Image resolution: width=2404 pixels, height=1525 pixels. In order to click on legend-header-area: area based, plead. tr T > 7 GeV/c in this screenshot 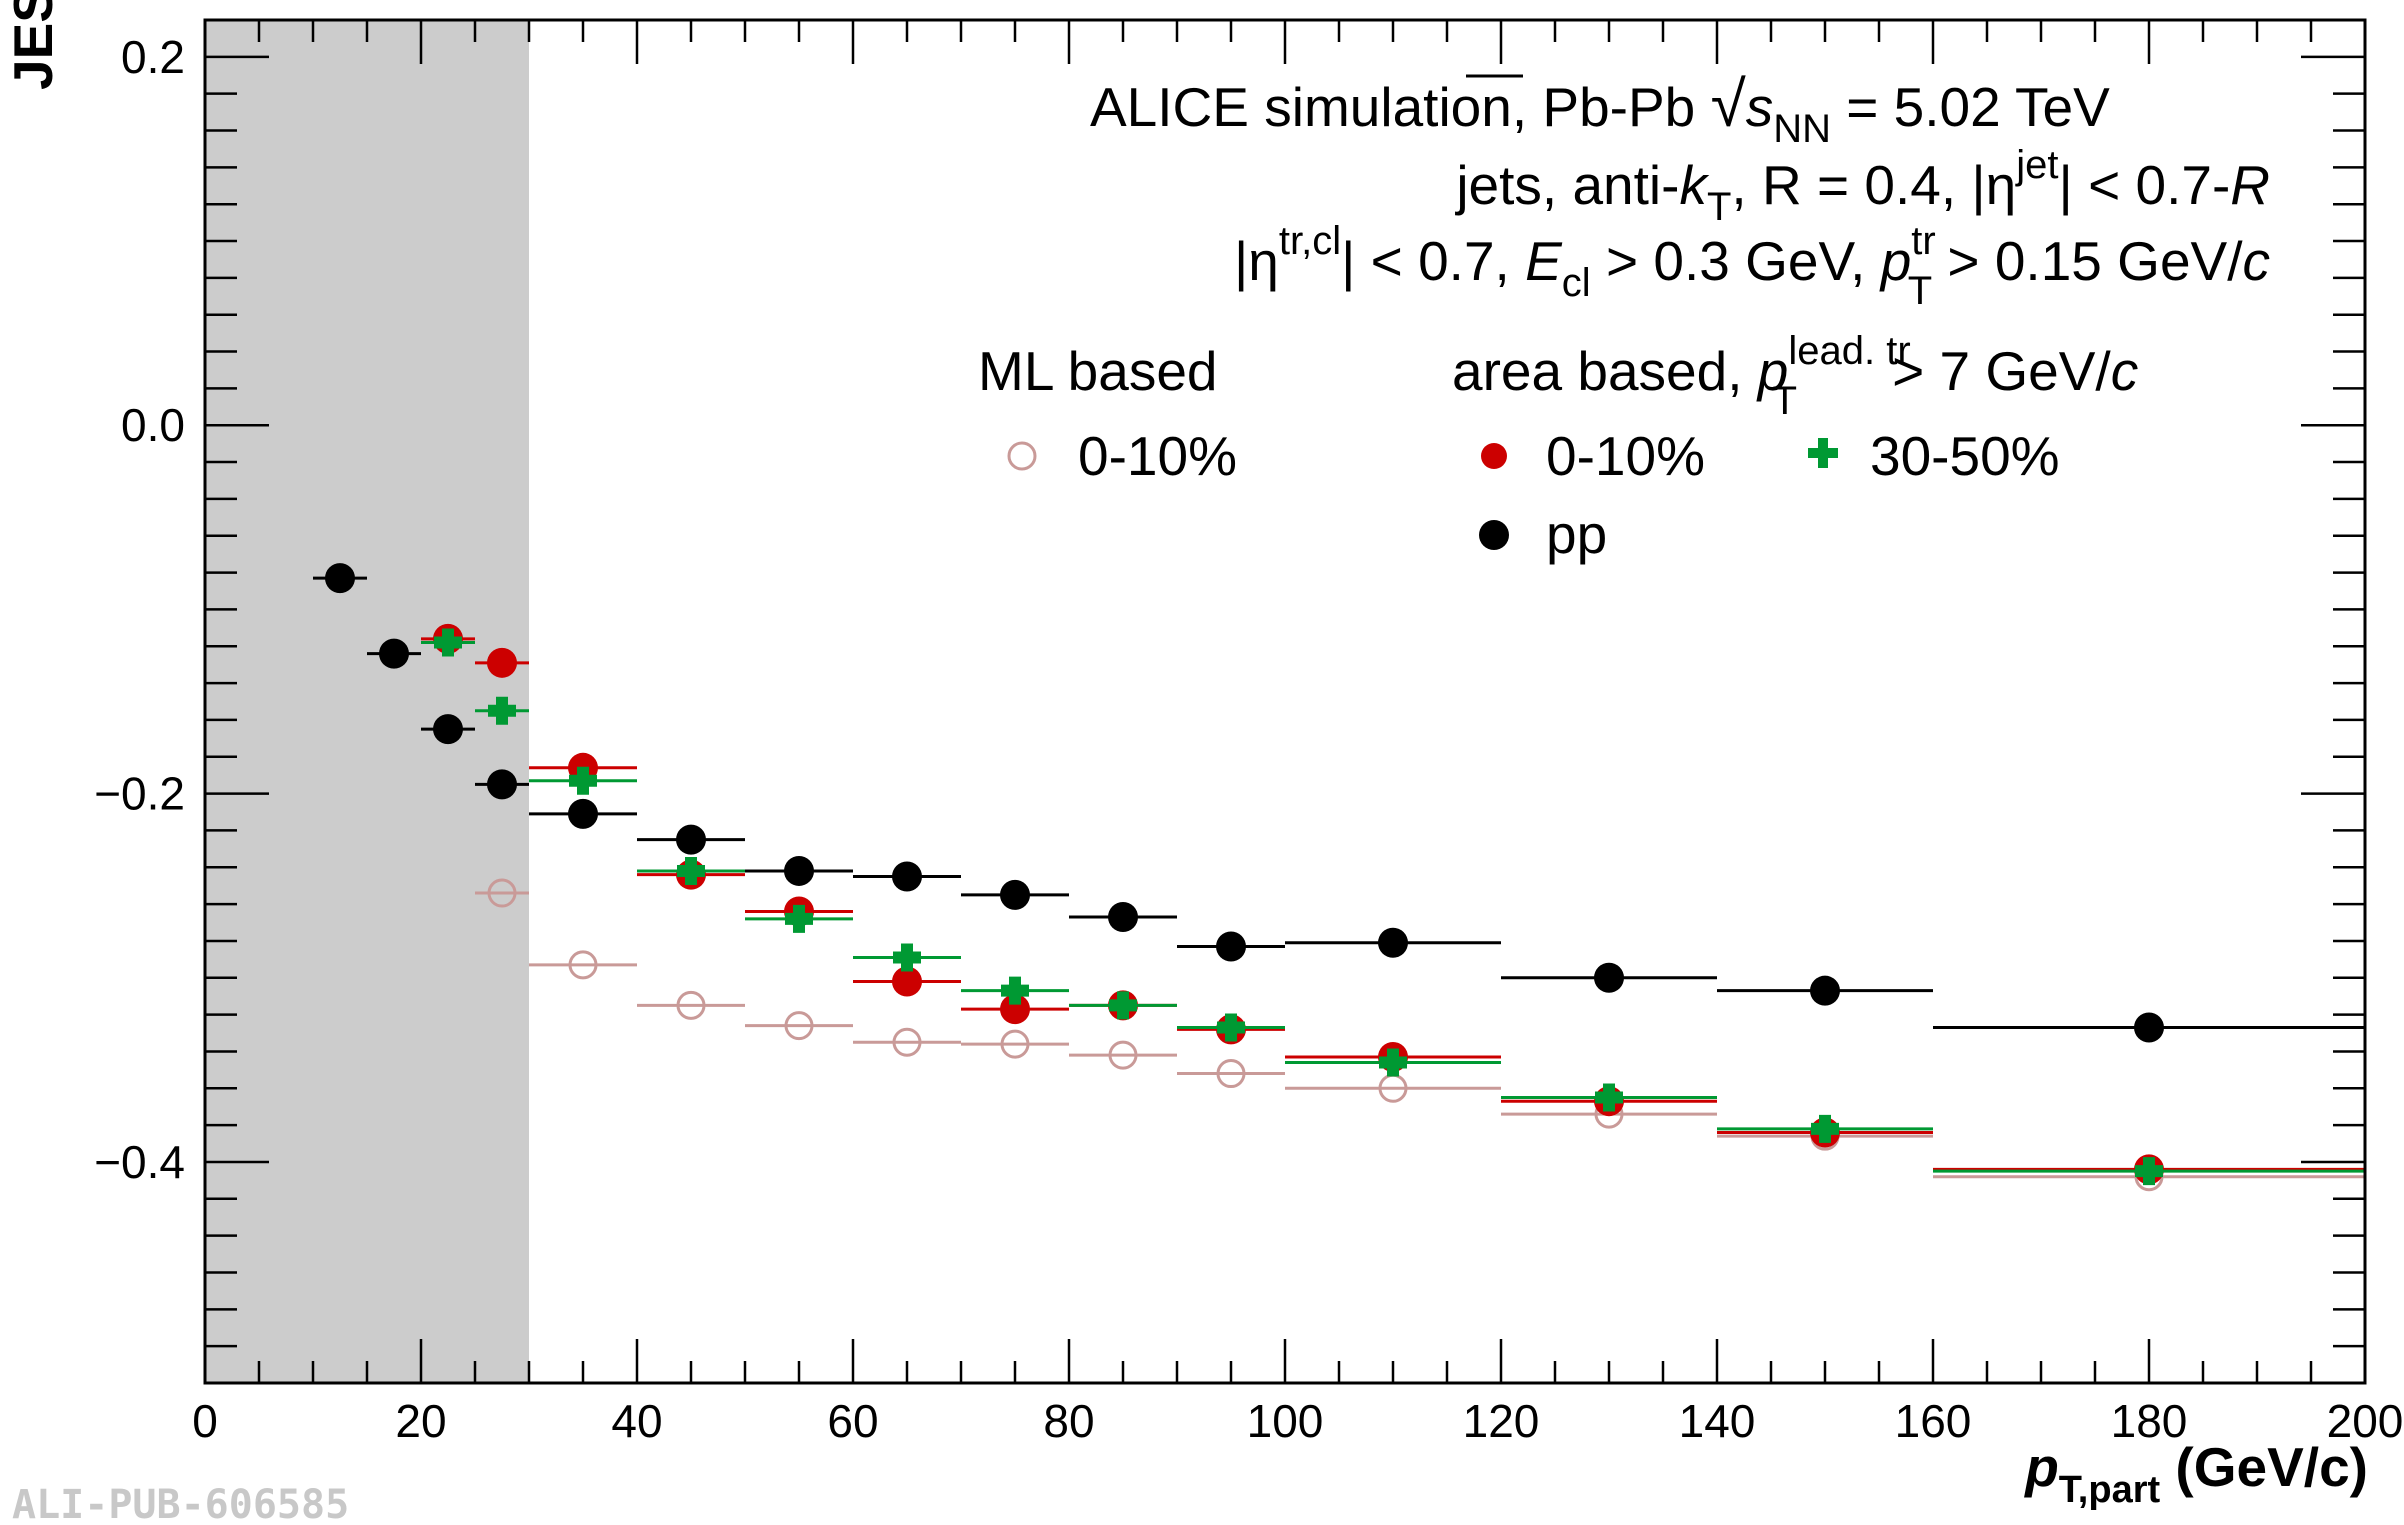, I will do `click(1795, 376)`.